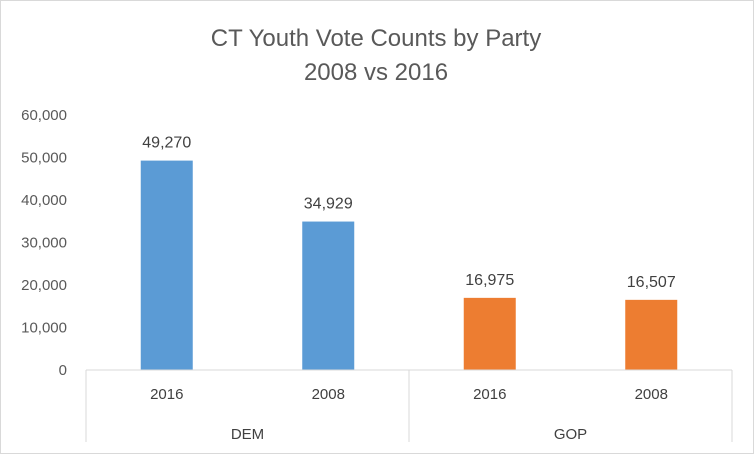 This screenshot has height=454, width=754. What do you see at coordinates (570, 434) in the screenshot?
I see `x-group-label: GOP` at bounding box center [570, 434].